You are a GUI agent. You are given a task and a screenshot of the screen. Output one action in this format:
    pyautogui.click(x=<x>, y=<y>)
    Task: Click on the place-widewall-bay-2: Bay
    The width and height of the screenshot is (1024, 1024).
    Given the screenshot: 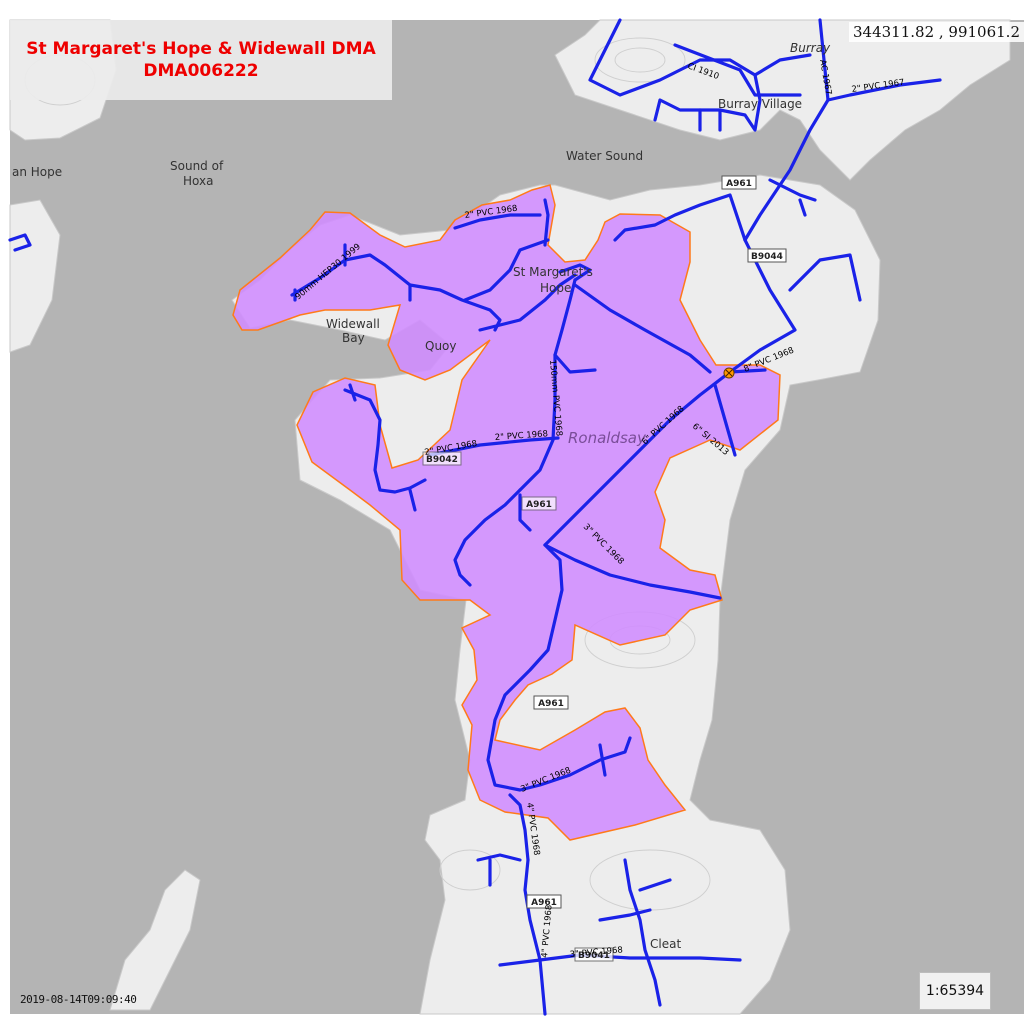 What is the action you would take?
    pyautogui.click(x=353, y=338)
    